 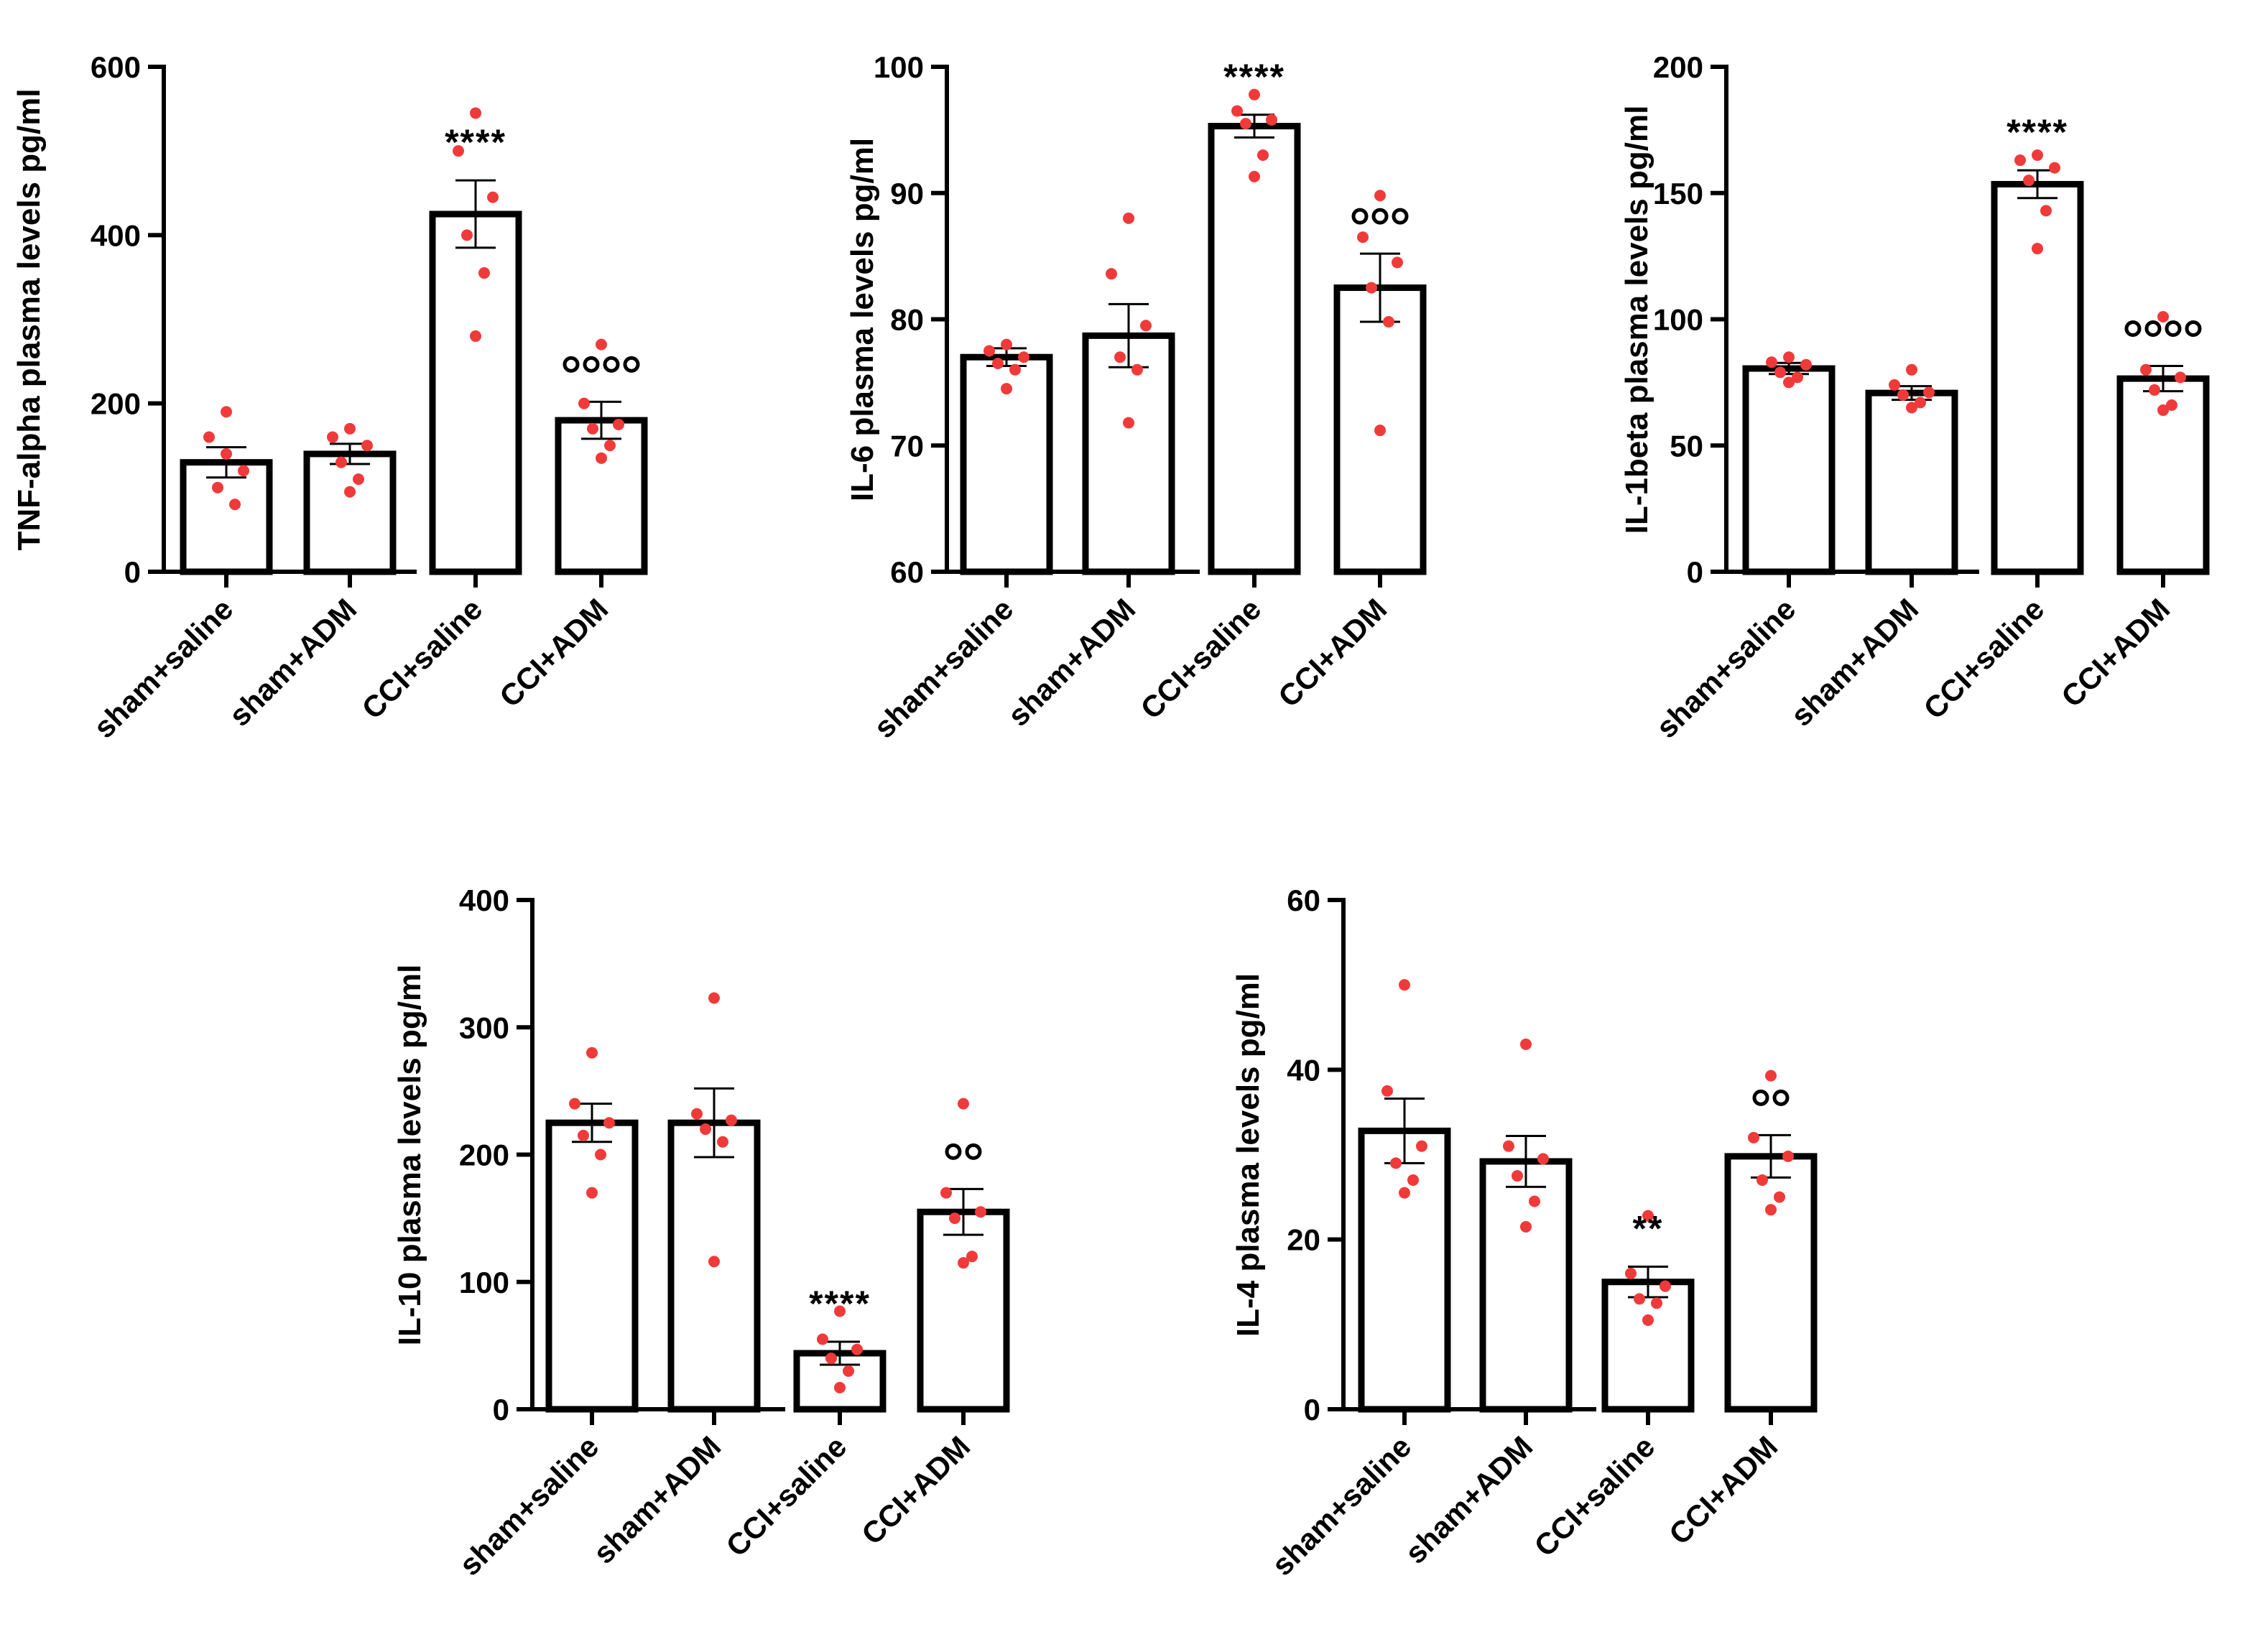 I want to click on y-tick-label: 100, so click(x=899, y=67).